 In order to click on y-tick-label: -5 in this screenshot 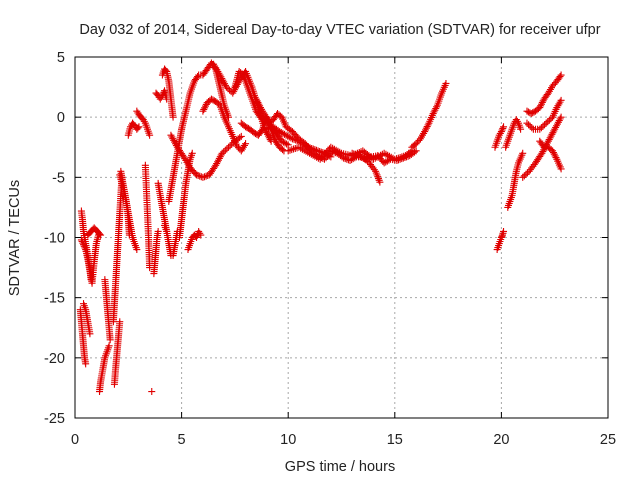, I will do `click(58, 178)`.